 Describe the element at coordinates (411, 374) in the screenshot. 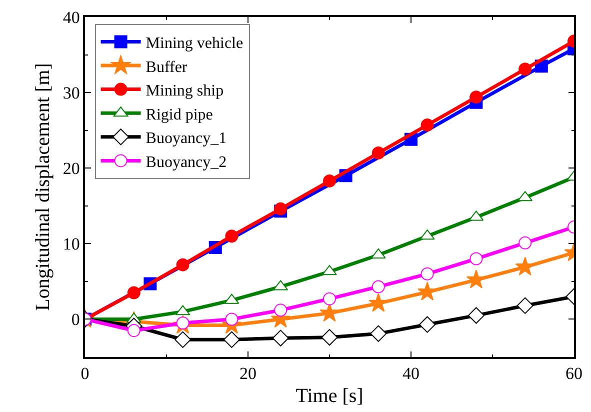

I see `x-tick-label: 40` at that location.